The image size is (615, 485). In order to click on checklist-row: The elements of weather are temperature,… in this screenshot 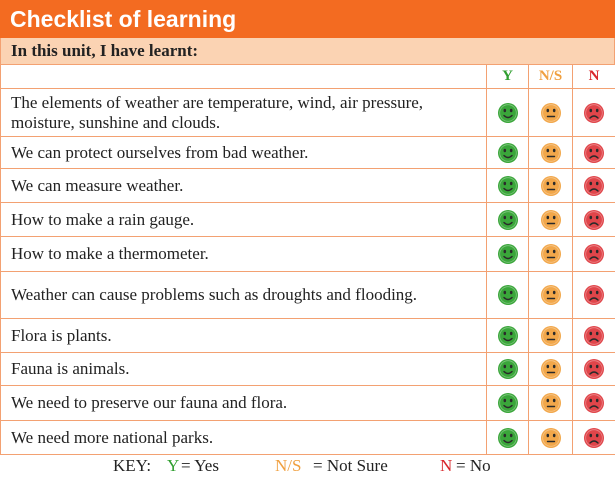, I will do `click(307, 112)`.